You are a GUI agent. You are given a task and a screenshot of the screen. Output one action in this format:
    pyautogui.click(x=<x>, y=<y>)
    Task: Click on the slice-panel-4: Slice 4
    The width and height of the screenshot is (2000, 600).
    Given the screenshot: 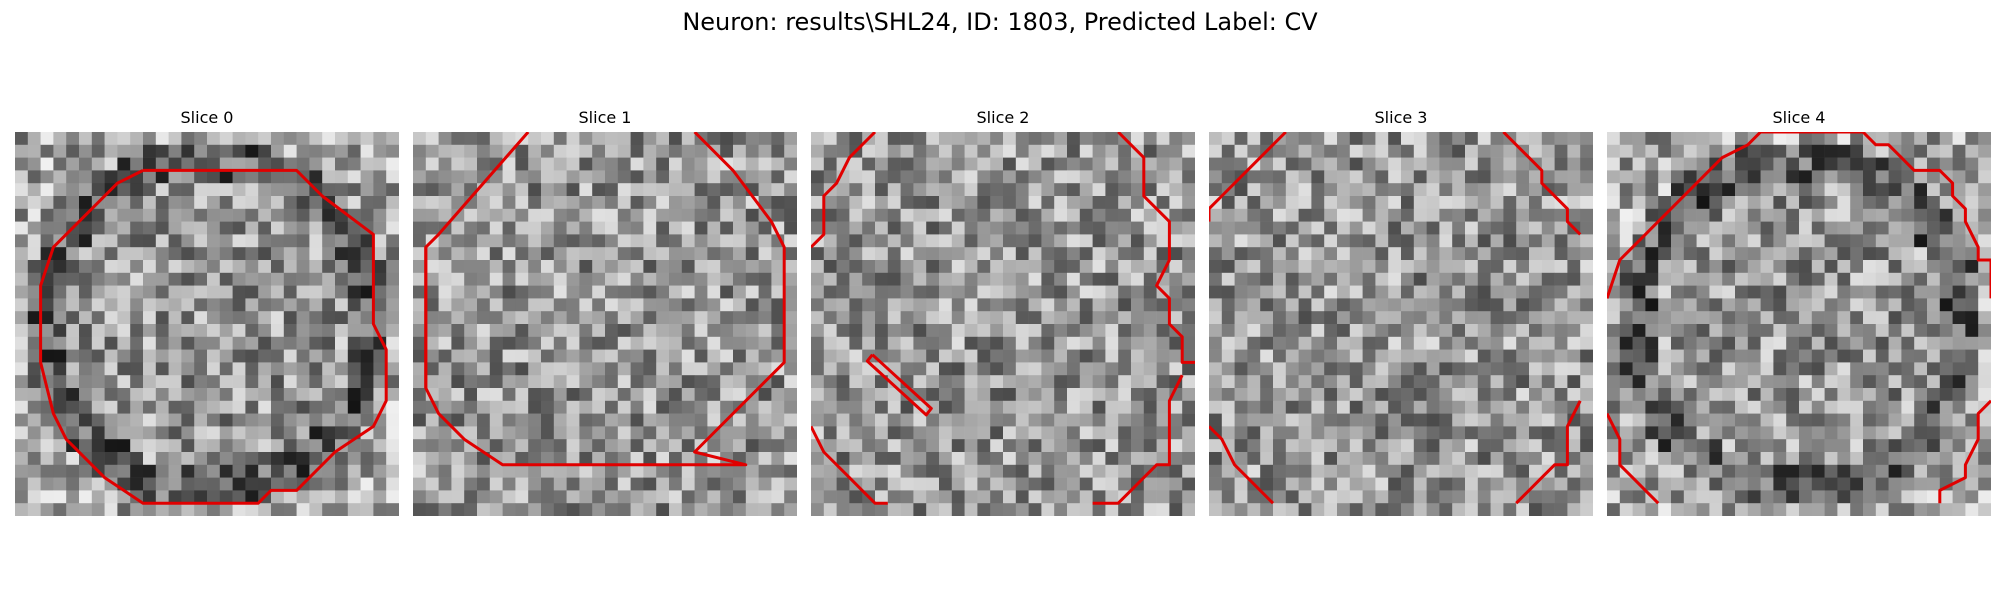 What is the action you would take?
    pyautogui.click(x=1799, y=312)
    